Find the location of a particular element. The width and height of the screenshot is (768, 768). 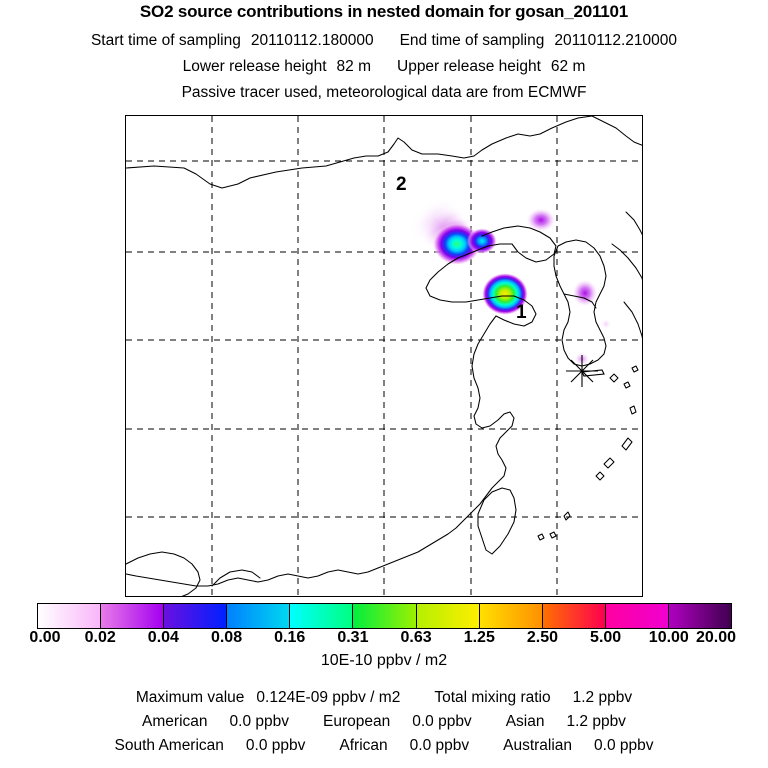

asian-value: 1.2 ppbv is located at coordinates (596, 721).